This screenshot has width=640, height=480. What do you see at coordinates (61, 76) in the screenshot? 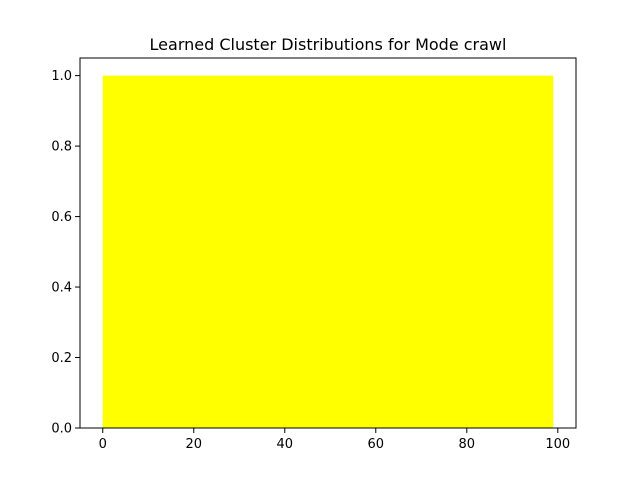
I see `y-tick-label: 1.0` at bounding box center [61, 76].